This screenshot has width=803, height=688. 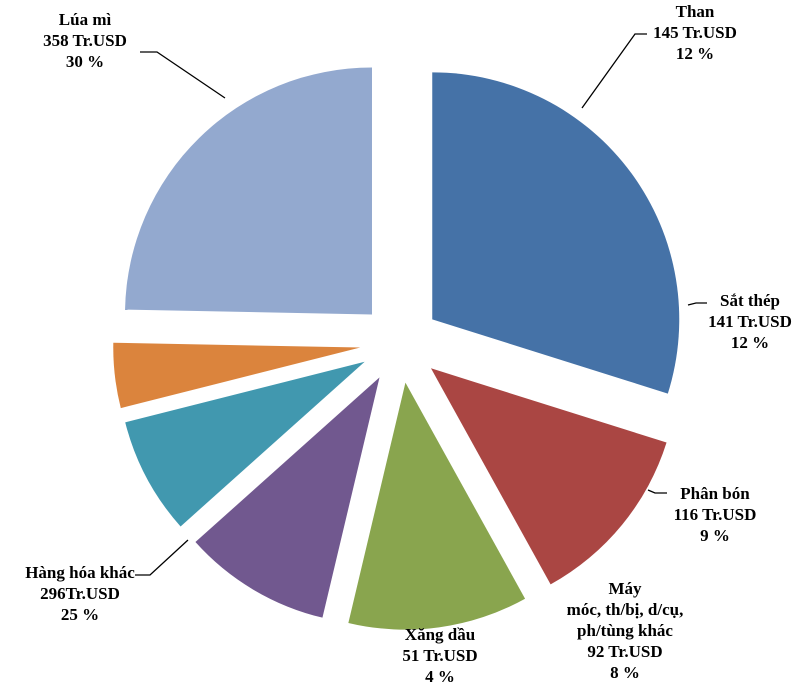 I want to click on slice-label-line: 51 Tr.USD, so click(x=440, y=655).